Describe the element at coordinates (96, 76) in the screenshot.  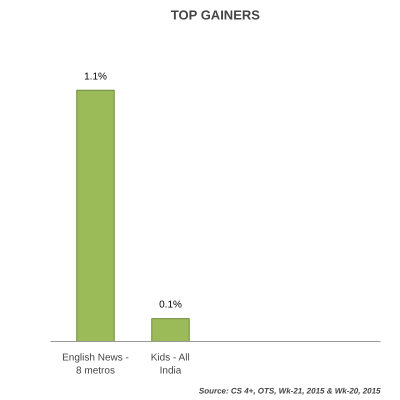
I see `data-label: 1.1%` at that location.